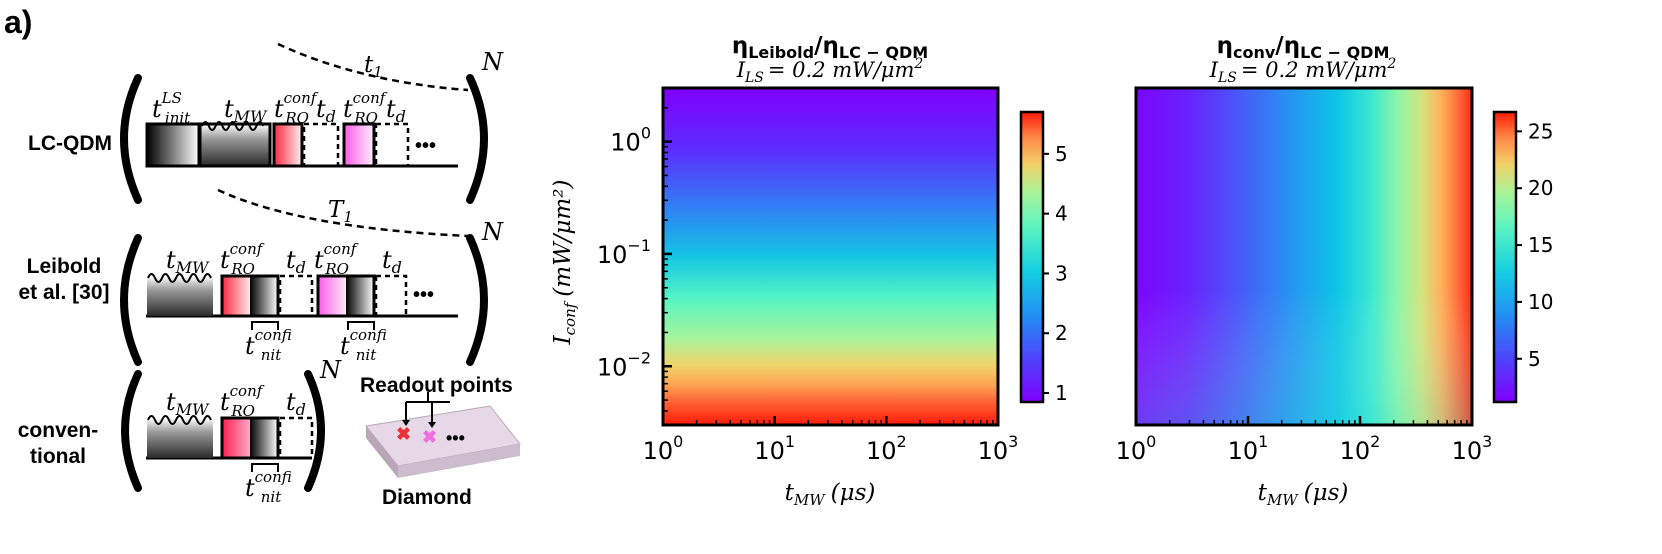 Image resolution: width=1662 pixels, height=554 pixels. I want to click on chart2-subtitle: ILS = 0.2 mW/μm2, so click(1303, 71).